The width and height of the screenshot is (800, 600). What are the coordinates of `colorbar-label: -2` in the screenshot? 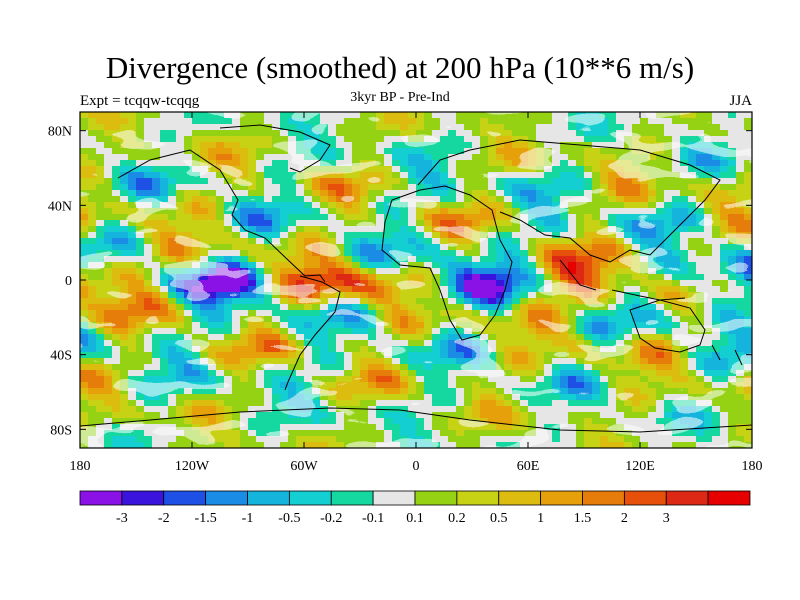 It's located at (164, 518).